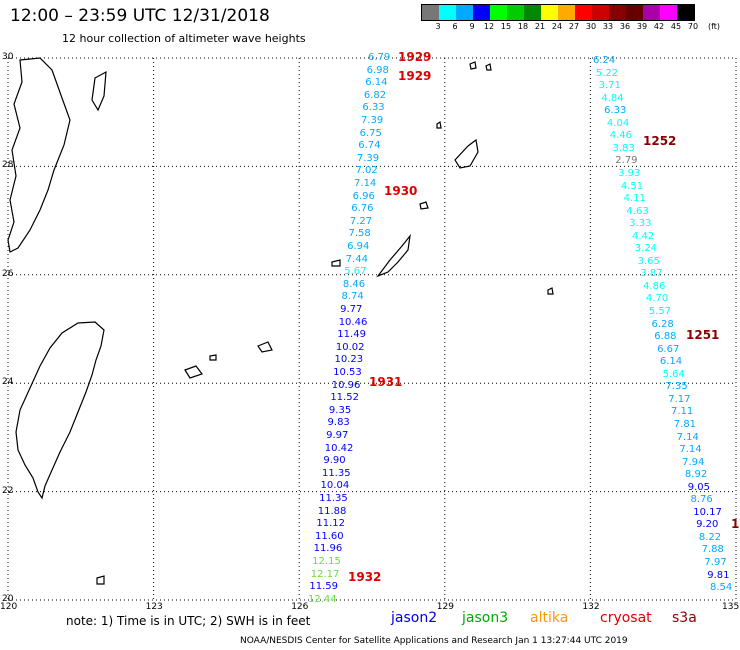 This screenshot has width=740, height=650. I want to click on legend-label: 42, so click(659, 26).